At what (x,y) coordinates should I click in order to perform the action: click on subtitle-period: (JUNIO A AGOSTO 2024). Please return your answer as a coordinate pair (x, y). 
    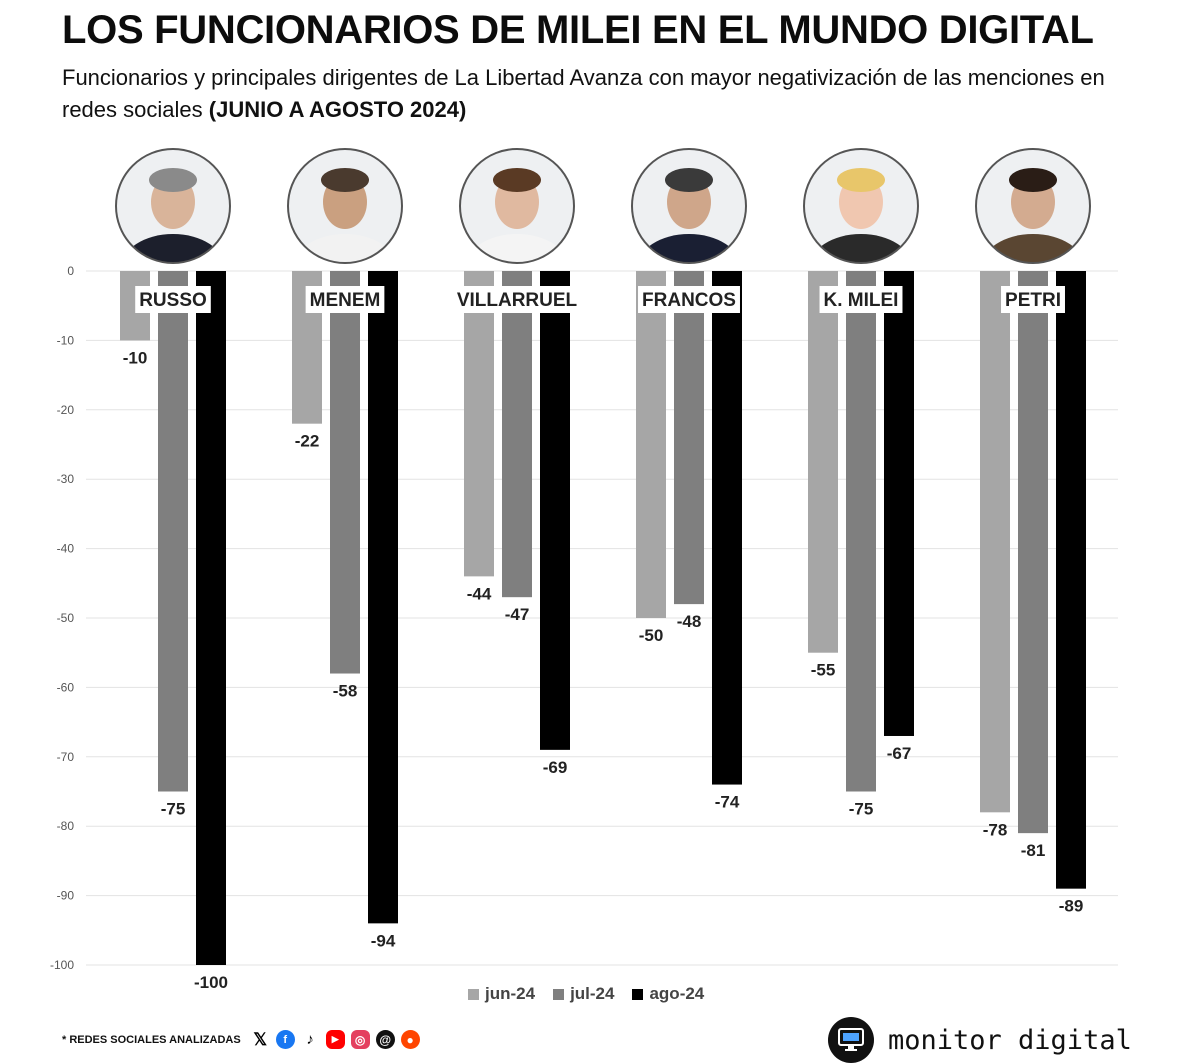
    Looking at the image, I should click on (337, 109).